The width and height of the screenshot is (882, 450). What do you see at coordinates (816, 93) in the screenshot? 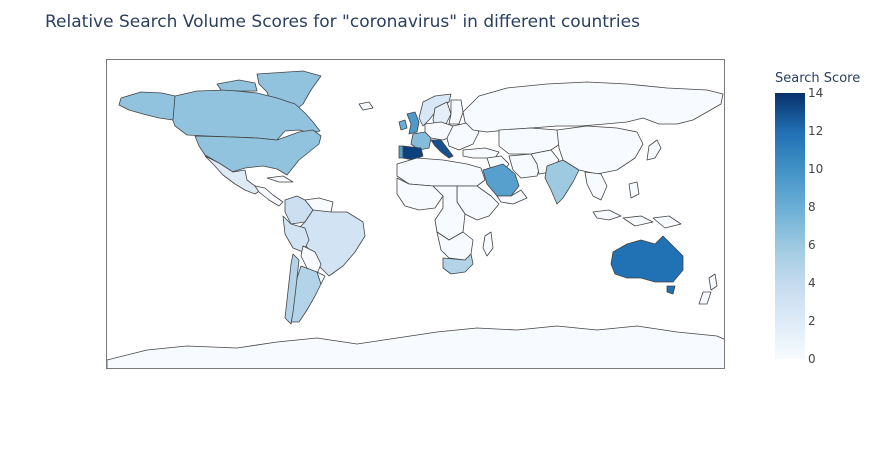
I see `colorbar-tick-14: 14` at bounding box center [816, 93].